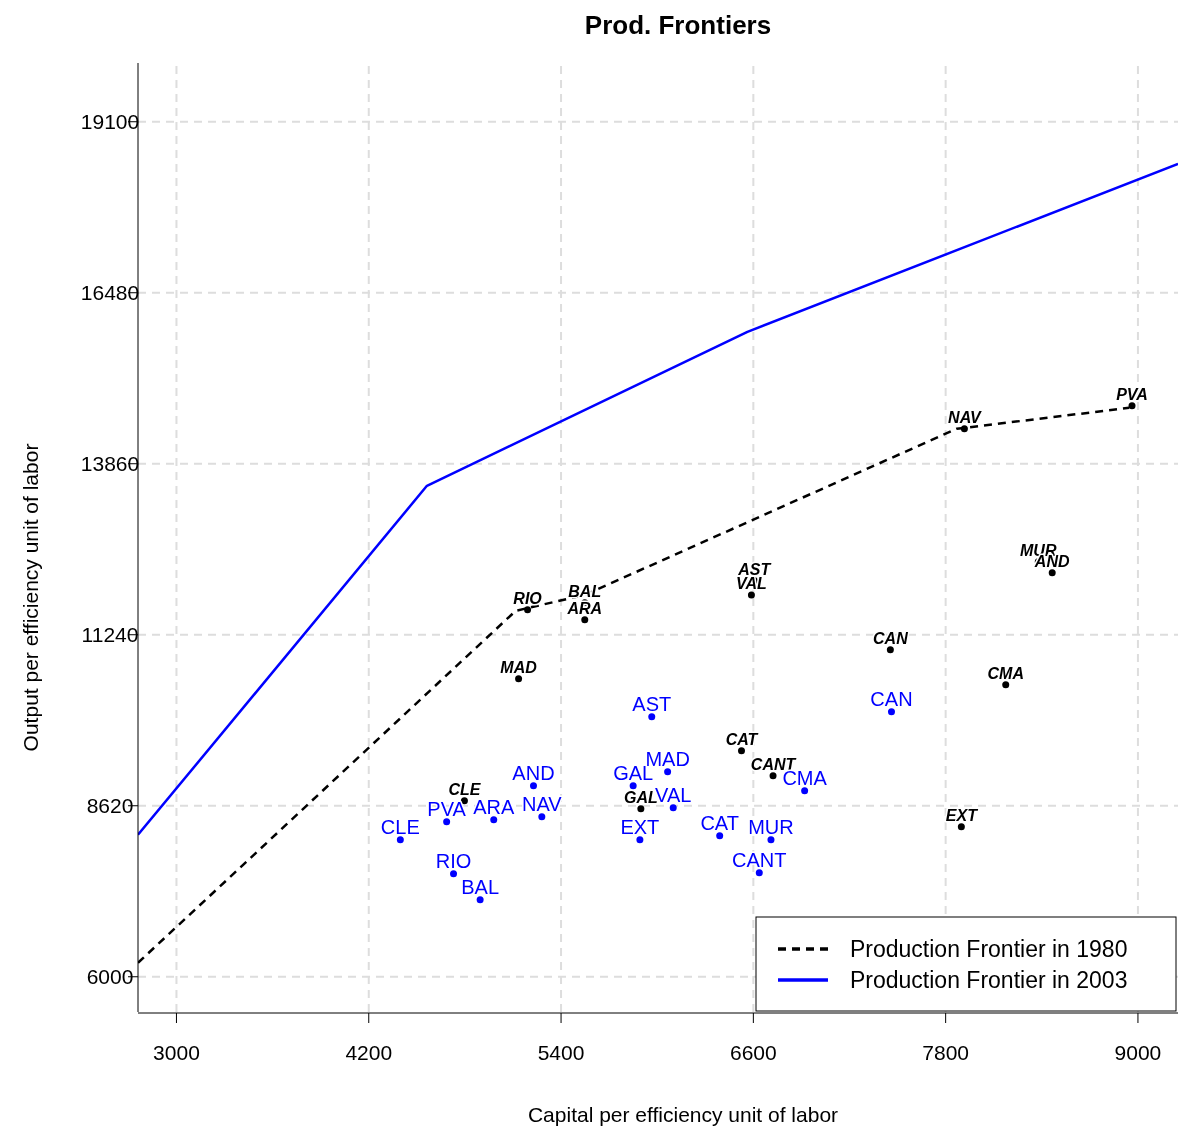  I want to click on data-label: AST, so click(652, 703).